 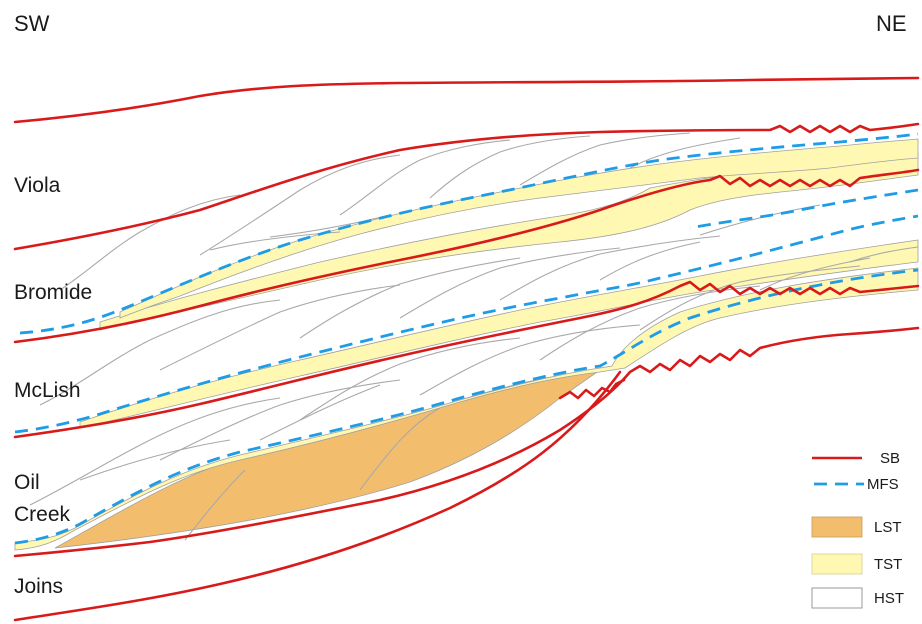 What do you see at coordinates (32, 23) in the screenshot?
I see `direction-label-sw: SW` at bounding box center [32, 23].